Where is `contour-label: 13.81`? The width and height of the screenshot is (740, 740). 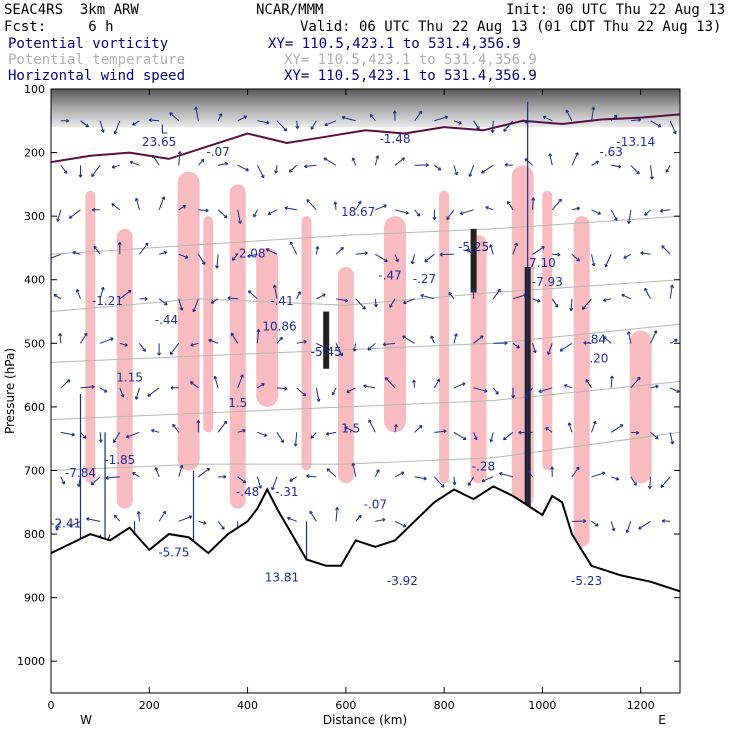
contour-label: 13.81 is located at coordinates (282, 578).